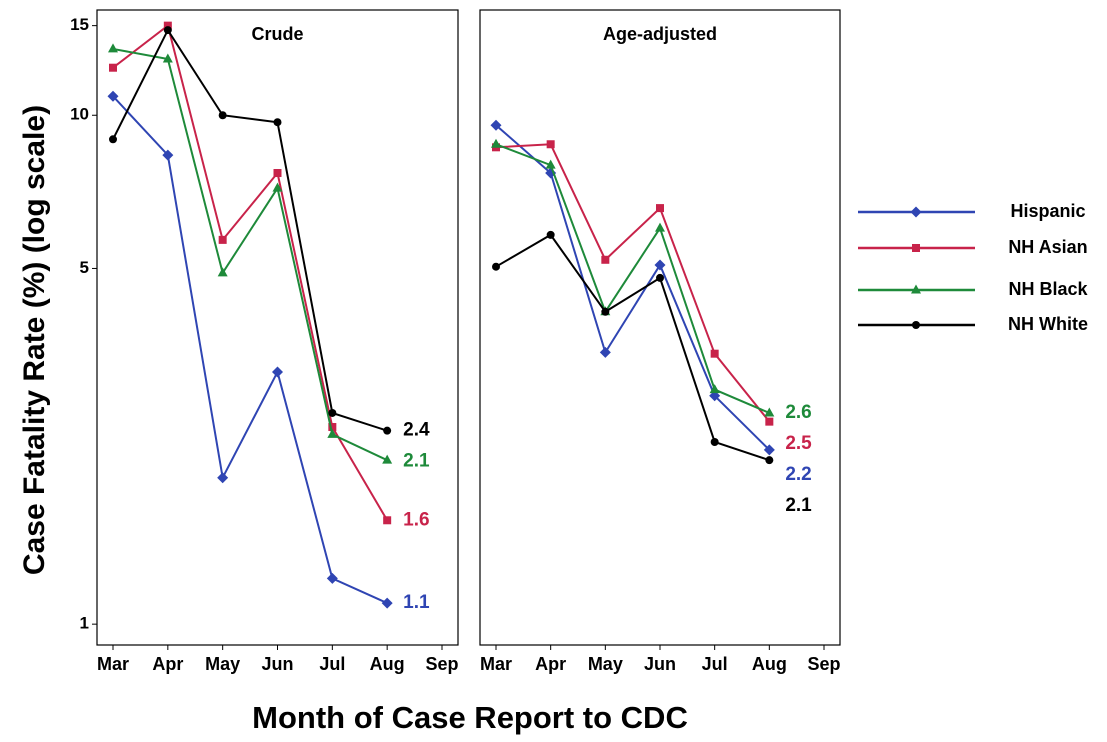 This screenshot has width=1107, height=742. Describe the element at coordinates (277, 34) in the screenshot. I see `panel-title: Crude` at that location.